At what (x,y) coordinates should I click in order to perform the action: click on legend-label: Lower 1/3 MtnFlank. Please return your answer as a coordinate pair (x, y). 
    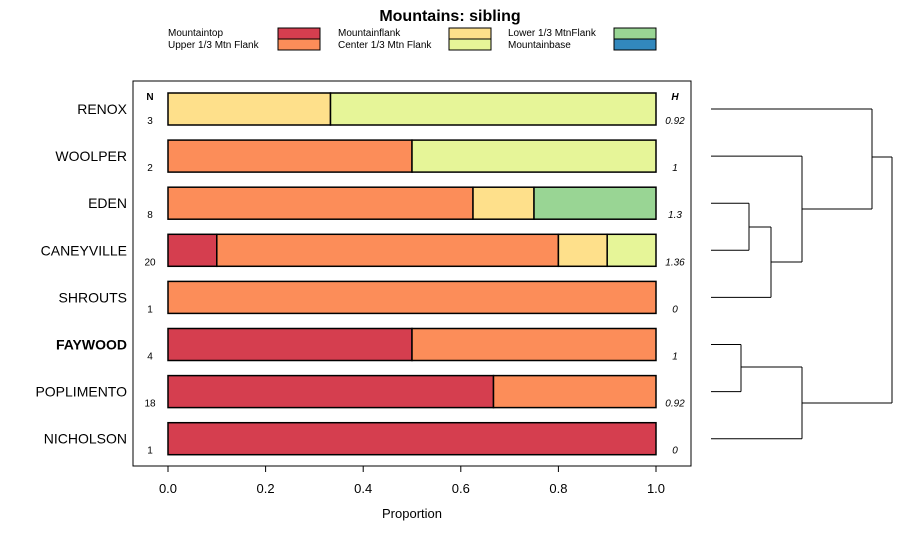
    Looking at the image, I should click on (552, 33).